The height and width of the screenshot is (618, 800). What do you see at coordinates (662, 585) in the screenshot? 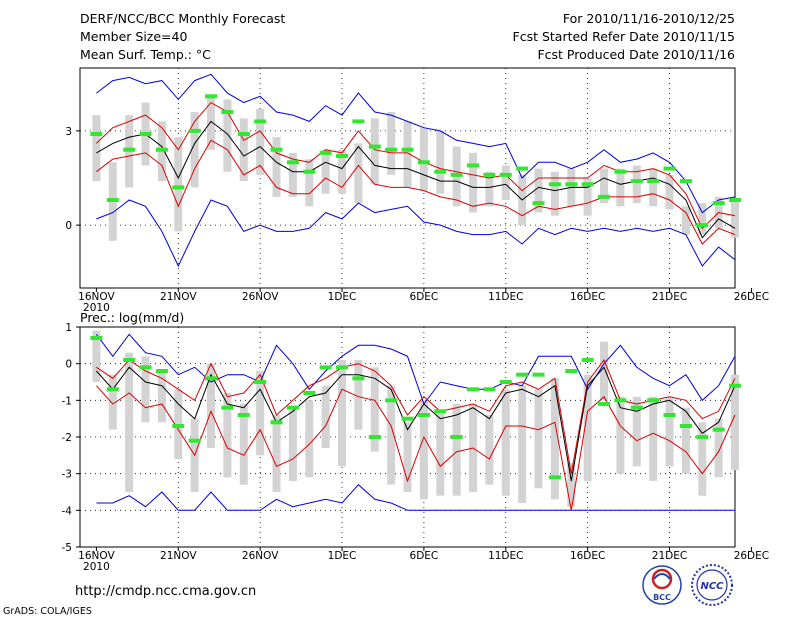
I see `bcc-logo: BCC` at bounding box center [662, 585].